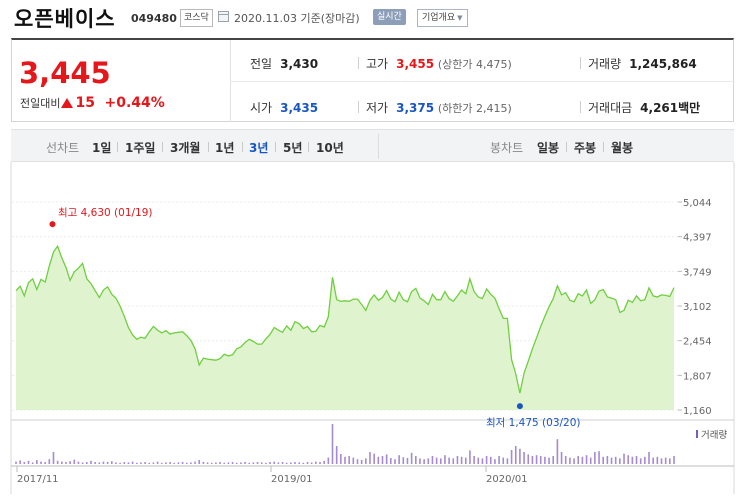 Image resolution: width=736 pixels, height=498 pixels. What do you see at coordinates (697, 434) in the screenshot?
I see `volume-legend-swatch` at bounding box center [697, 434].